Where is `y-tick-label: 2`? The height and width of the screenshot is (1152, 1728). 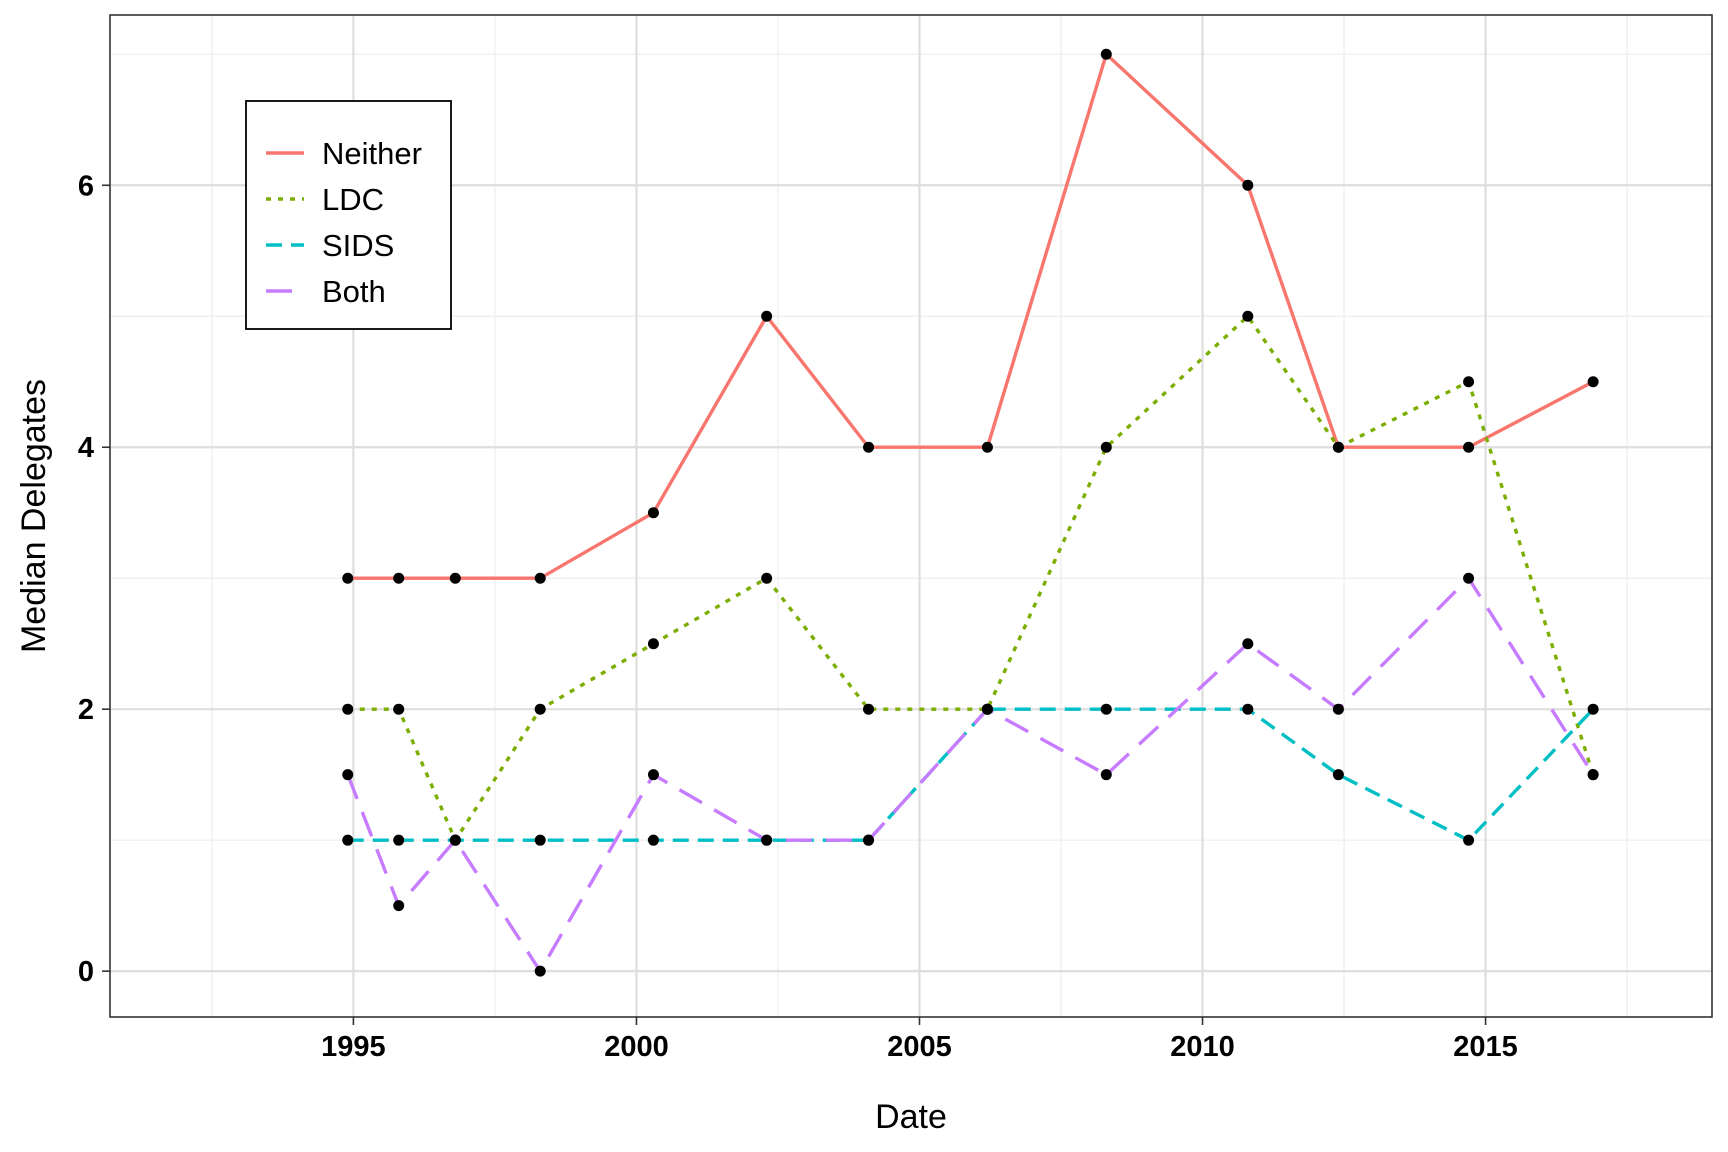 y-tick-label: 2 is located at coordinates (86, 710).